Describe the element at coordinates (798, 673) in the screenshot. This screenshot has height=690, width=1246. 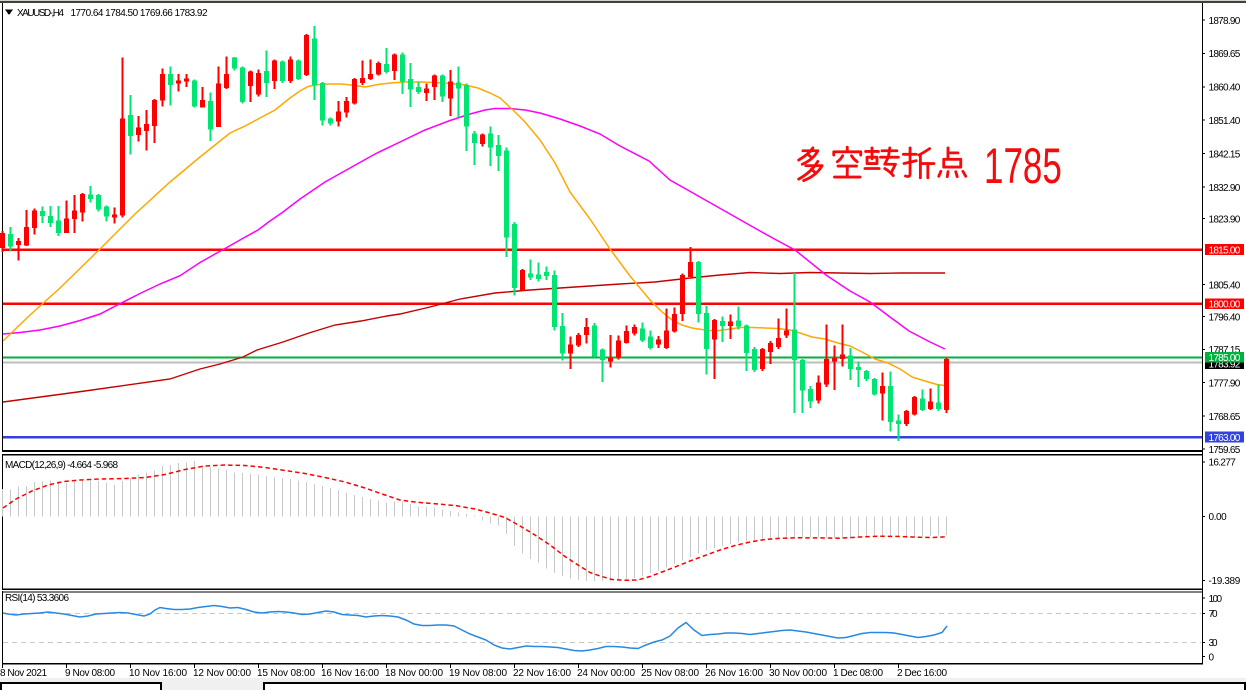
I see `svg-text: 30 Nov 00:00` at that location.